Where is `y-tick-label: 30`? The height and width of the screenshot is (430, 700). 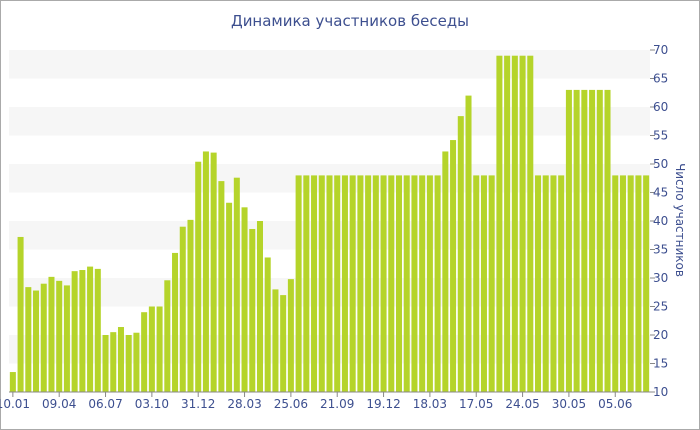 y-tick-label: 30 is located at coordinates (660, 278).